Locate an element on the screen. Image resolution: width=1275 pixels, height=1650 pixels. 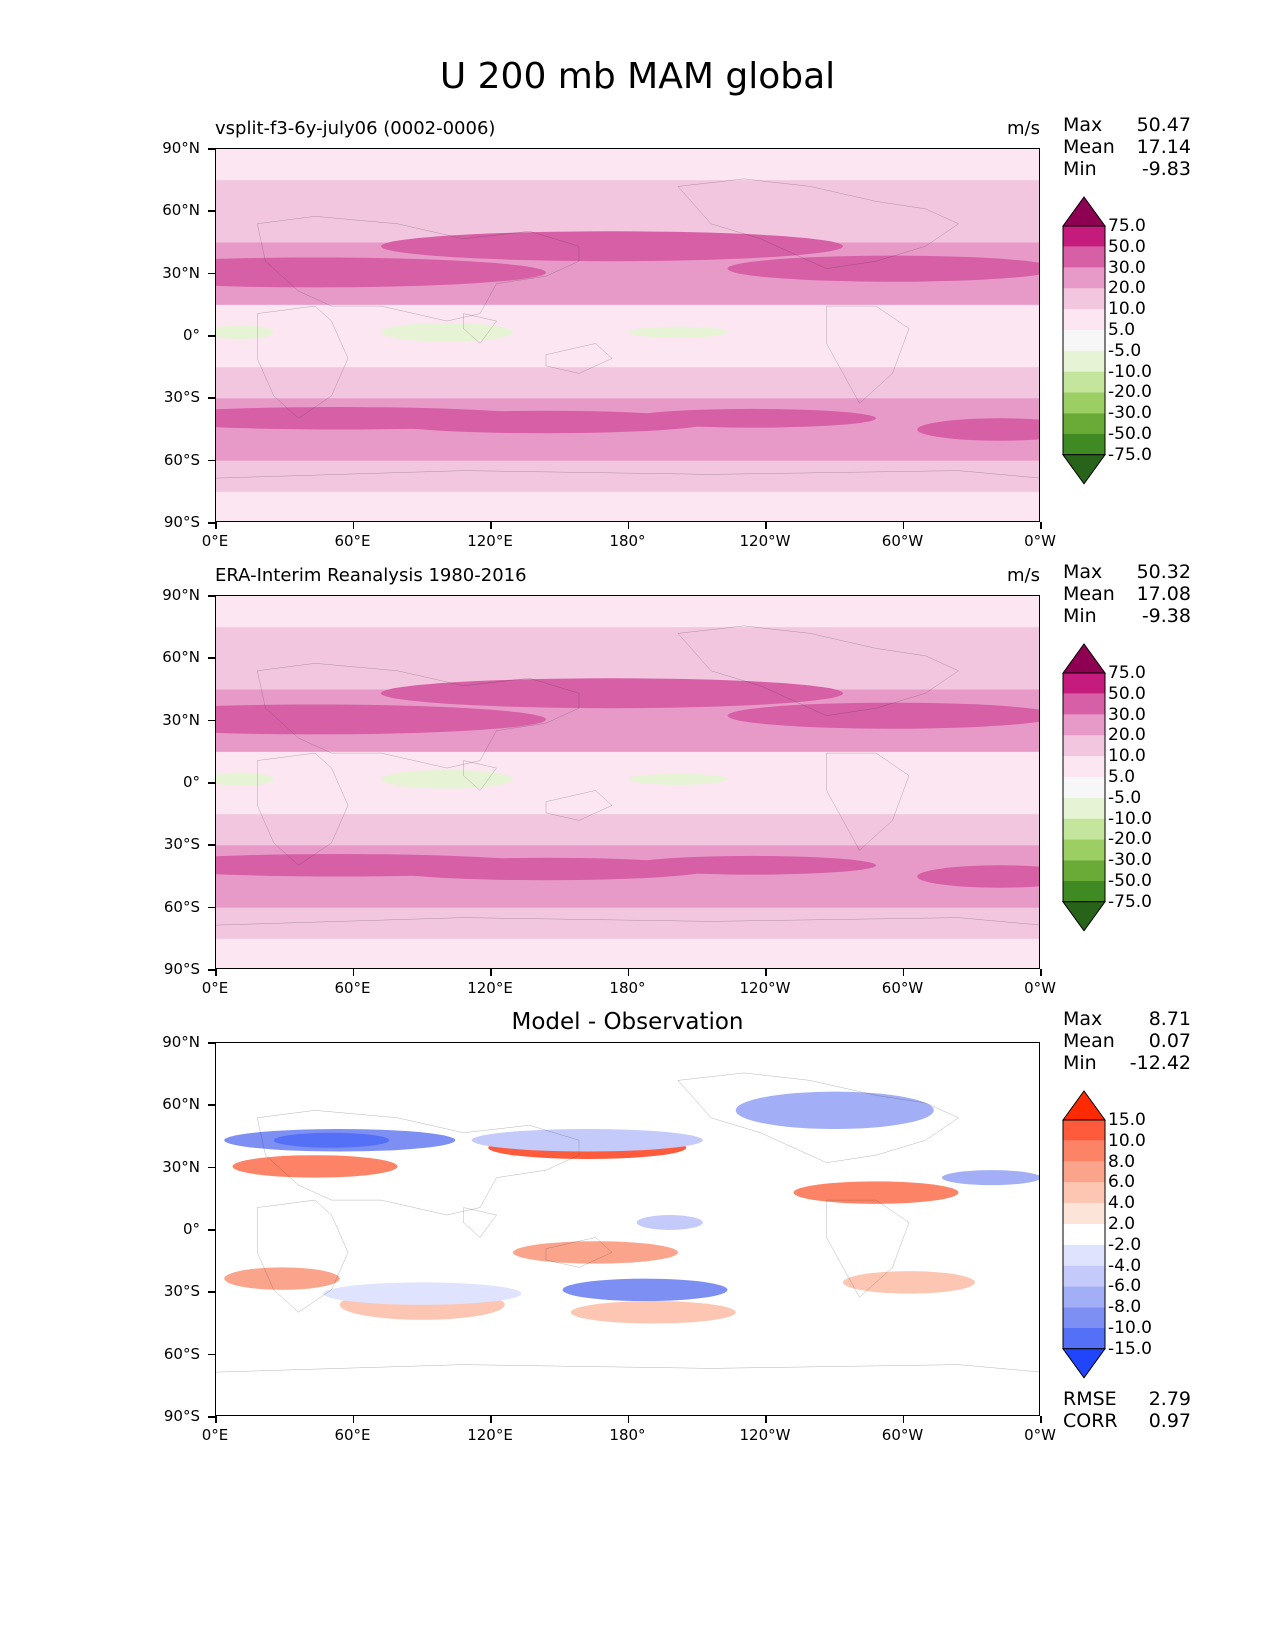
x-tick-label: 120°W is located at coordinates (765, 988).